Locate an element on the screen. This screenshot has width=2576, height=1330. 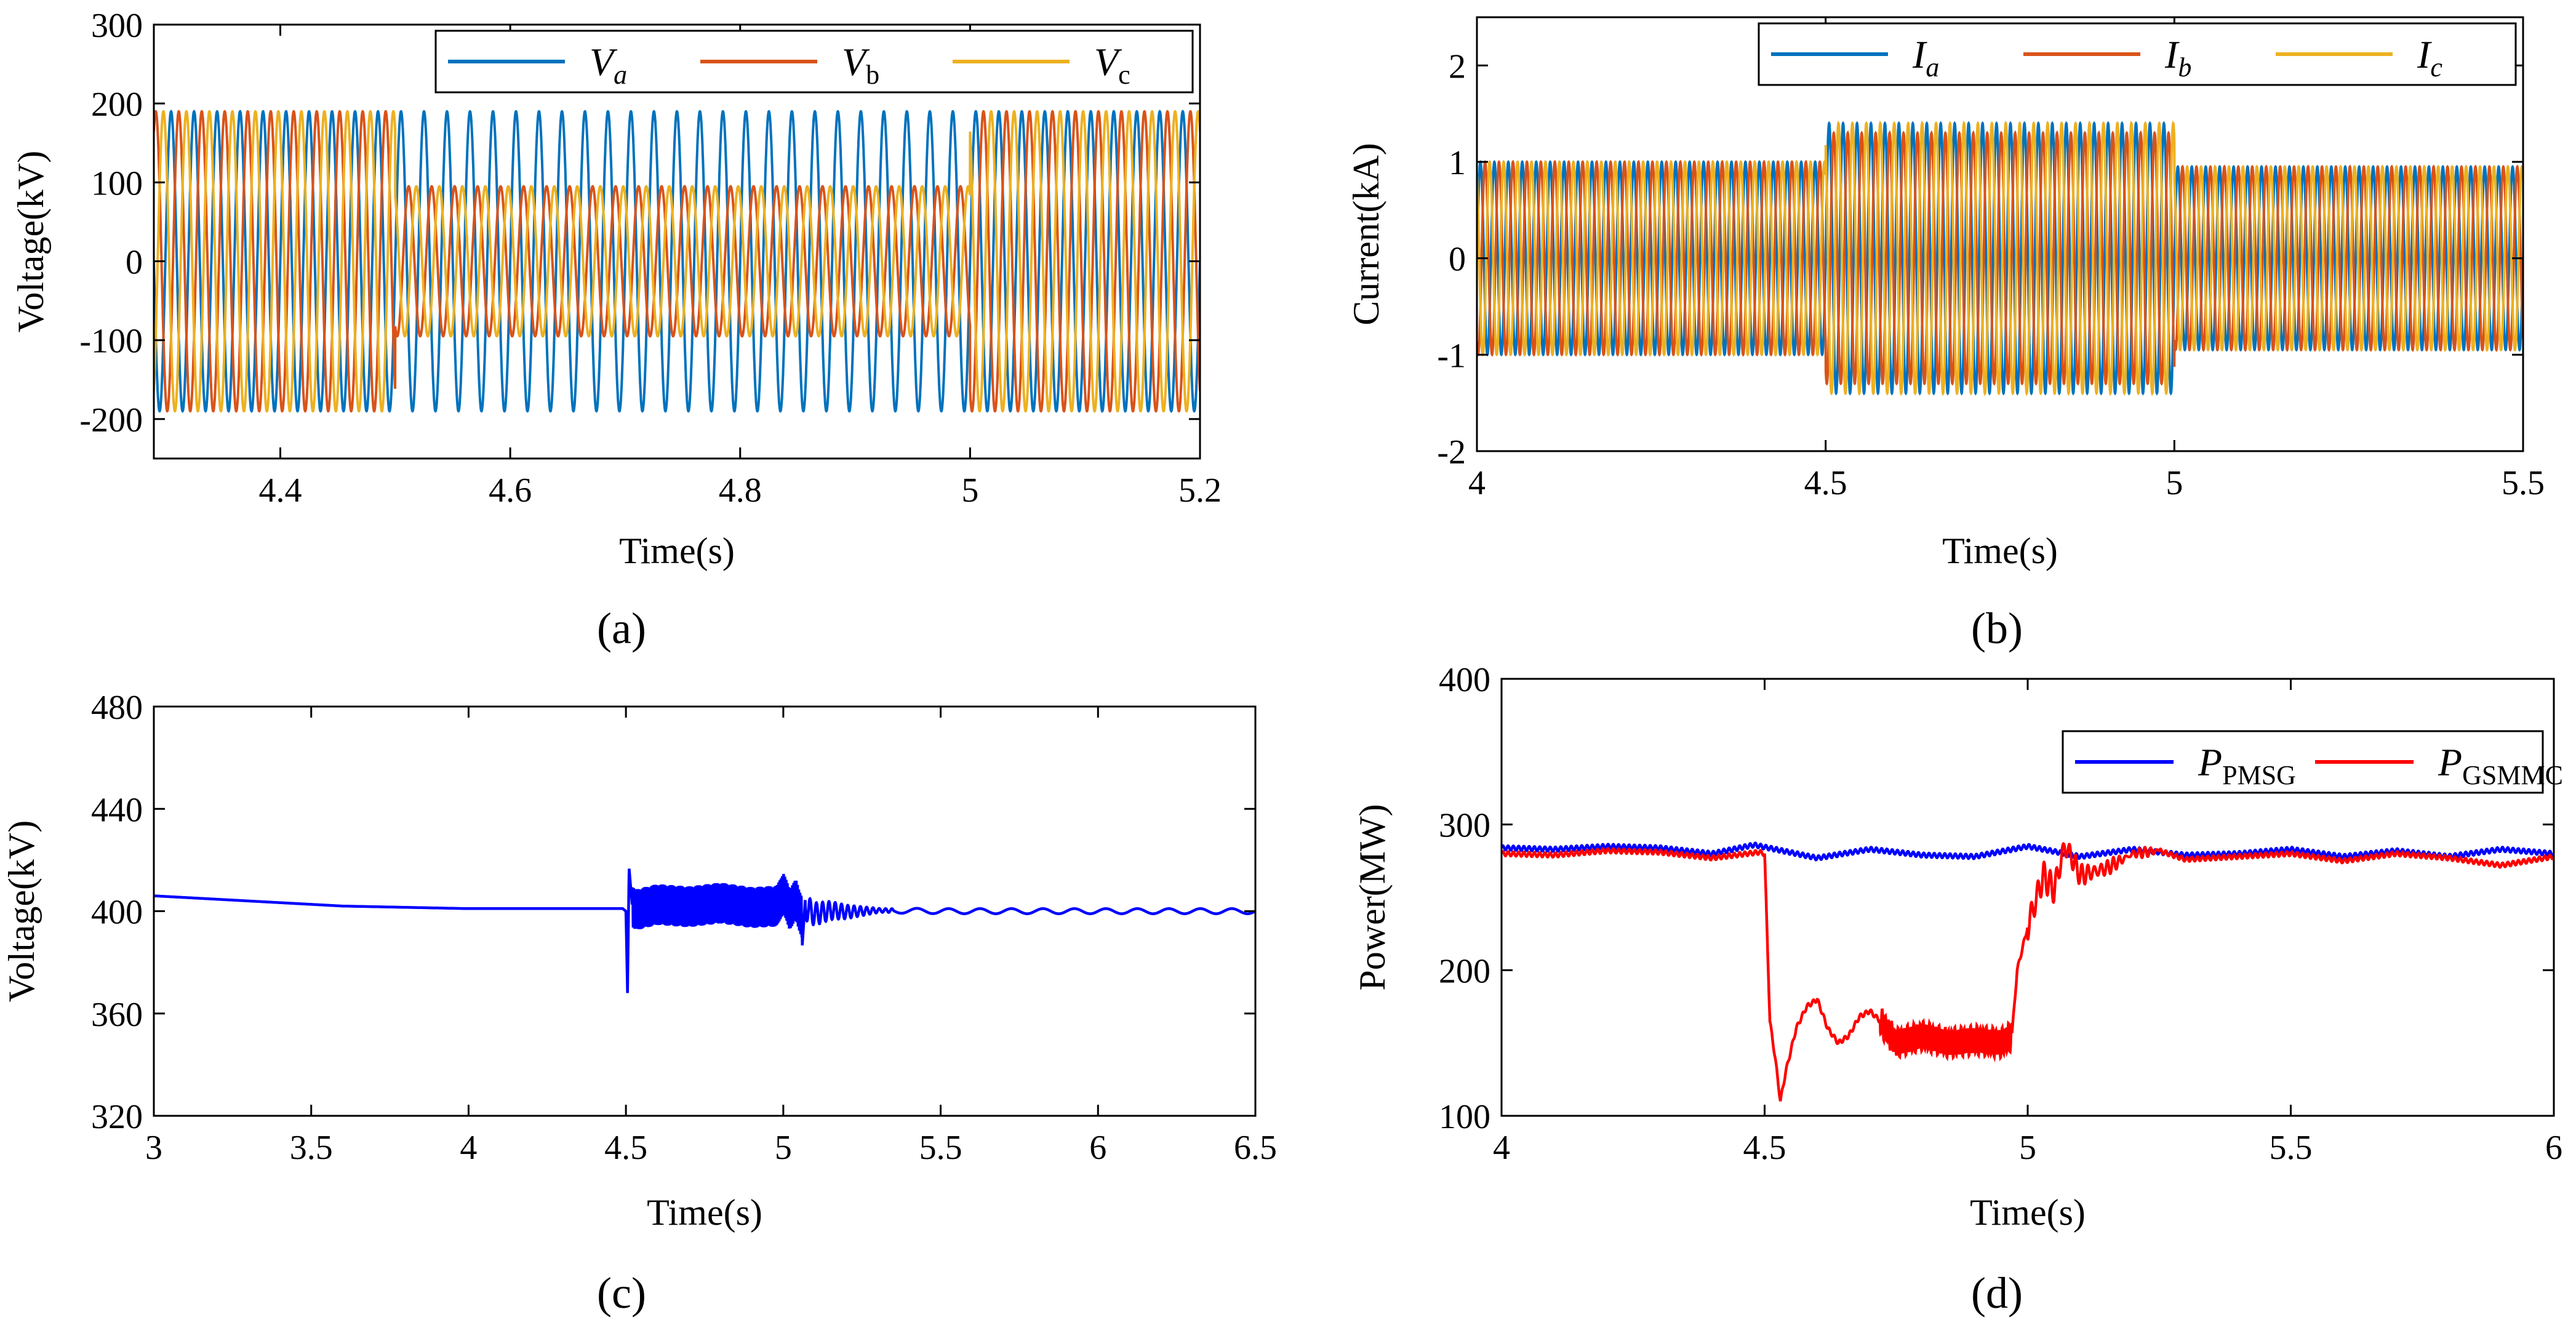
legend-entry: Ib is located at coordinates (2177, 57).